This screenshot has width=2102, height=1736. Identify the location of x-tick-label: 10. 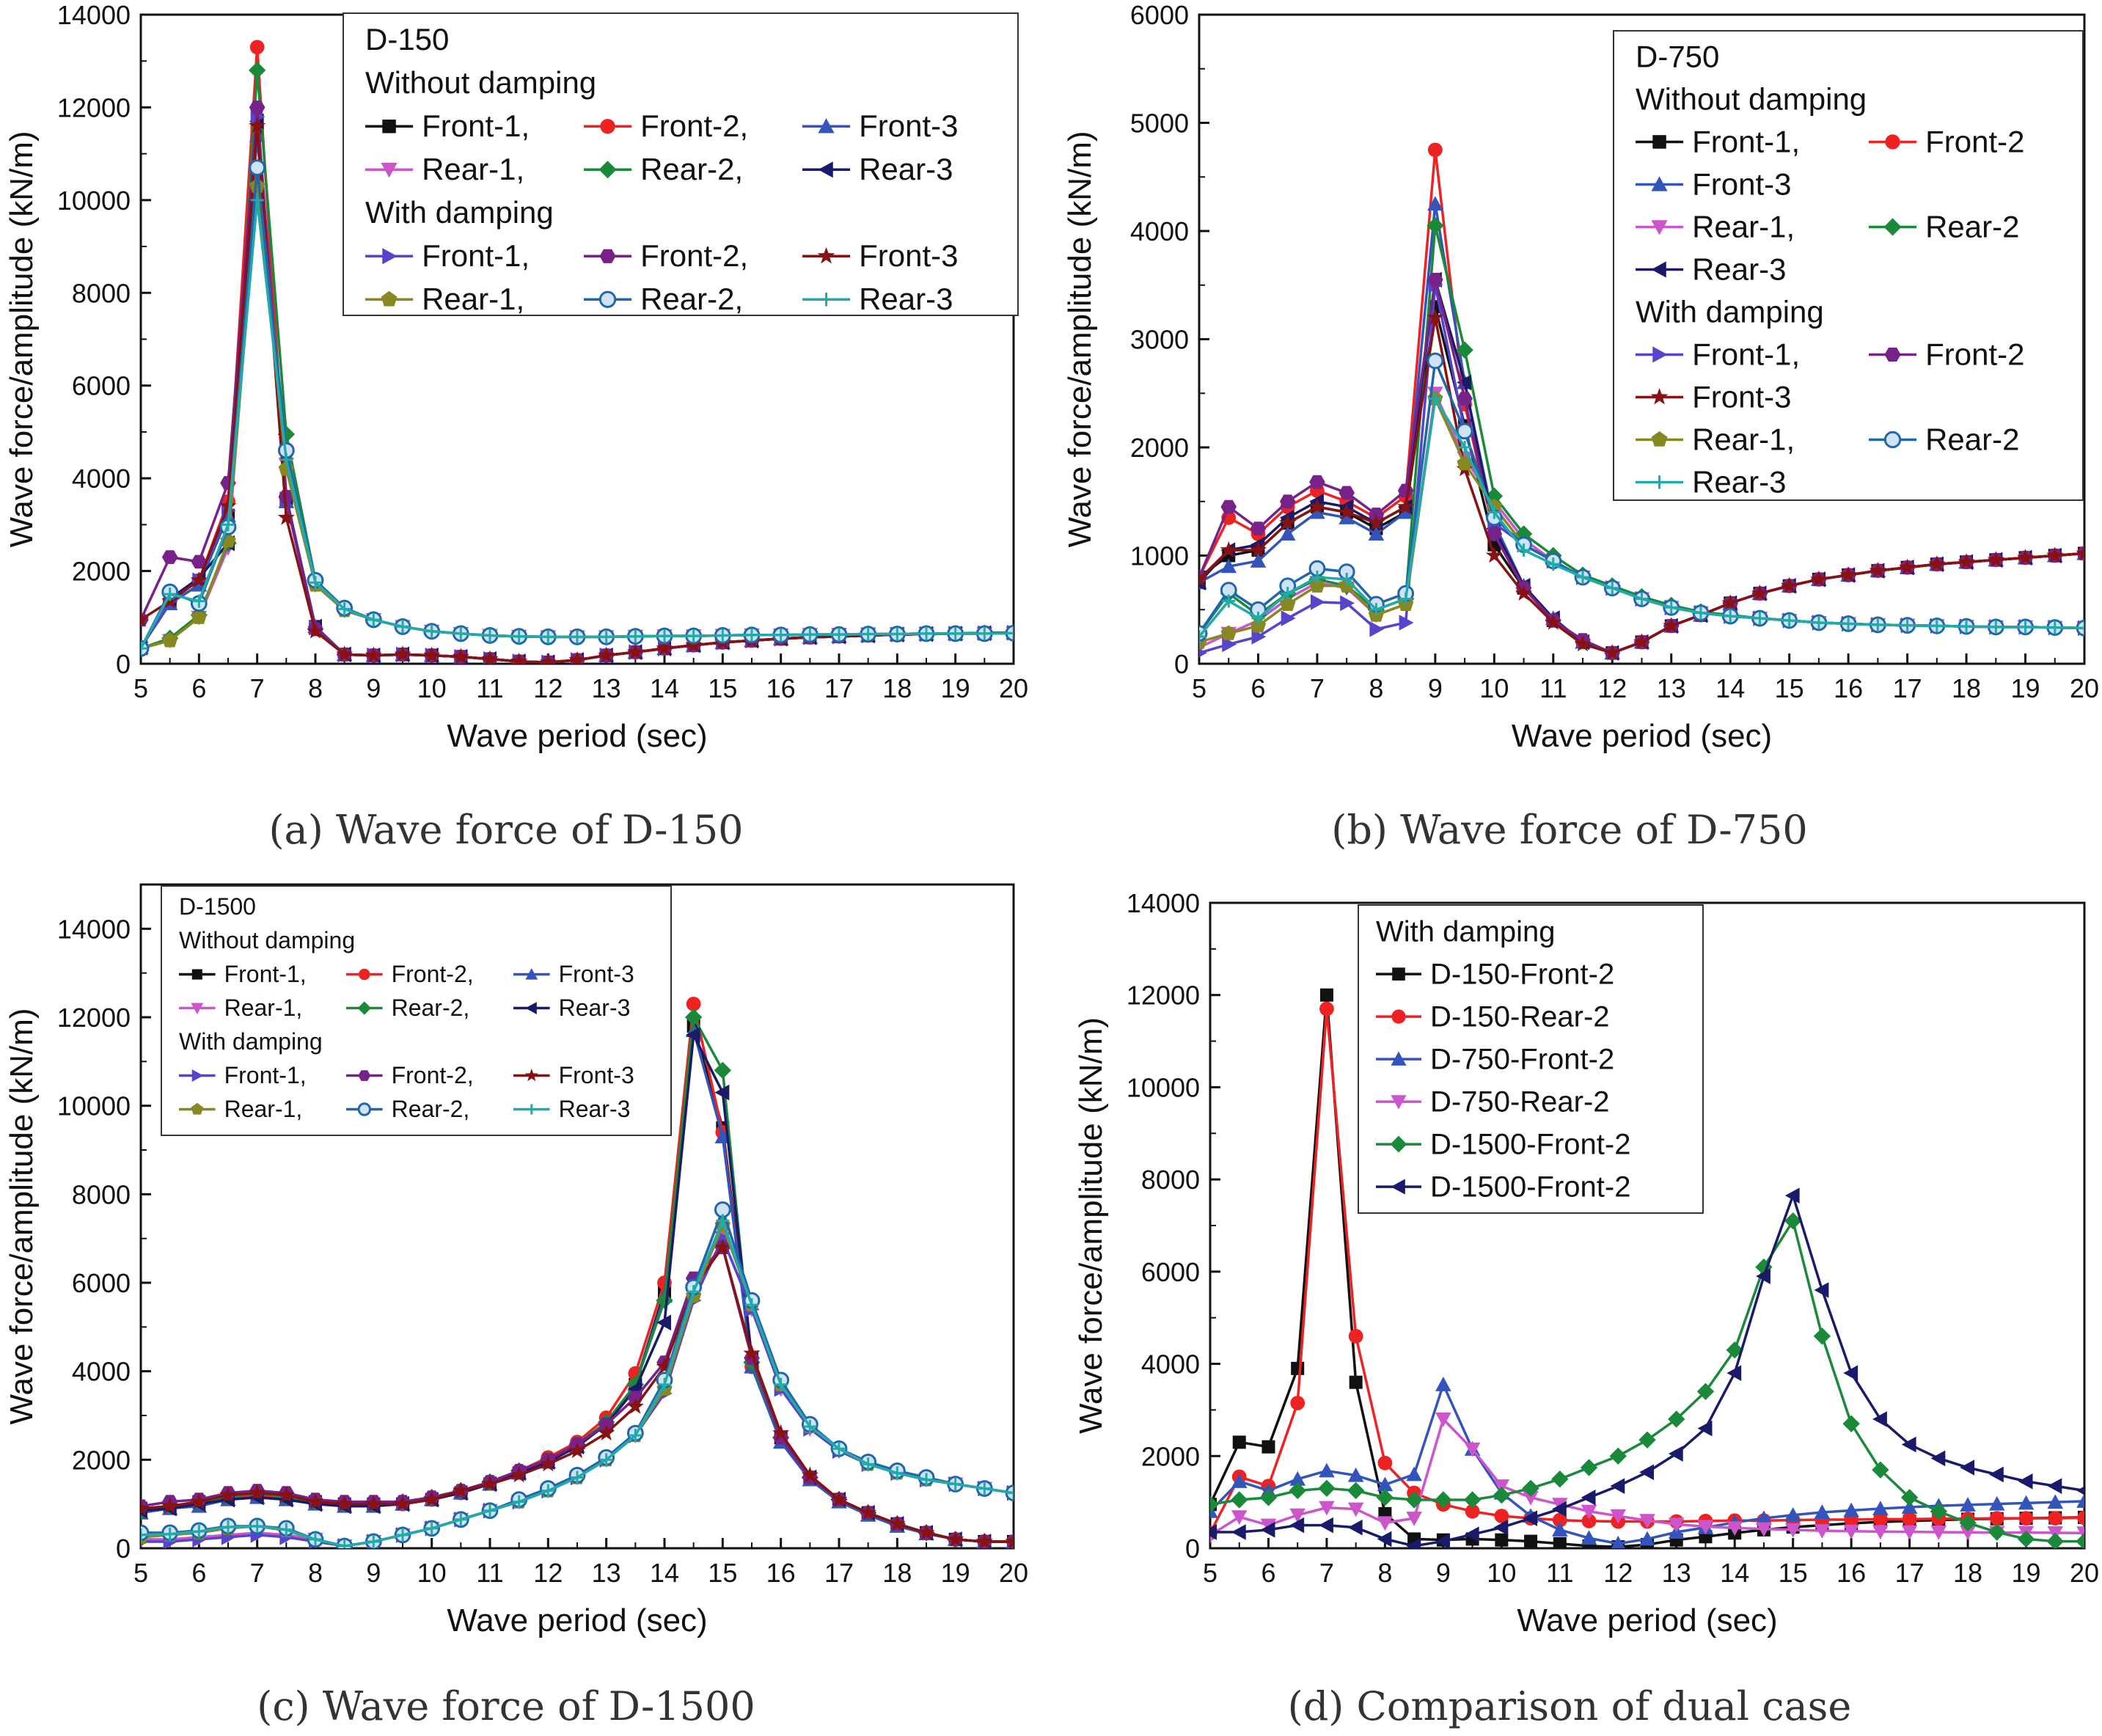
(1494, 688).